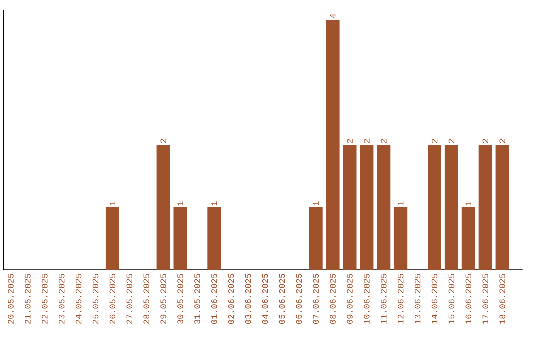  Describe the element at coordinates (367, 299) in the screenshot. I see `x-tick-label: 10.06.2025` at that location.